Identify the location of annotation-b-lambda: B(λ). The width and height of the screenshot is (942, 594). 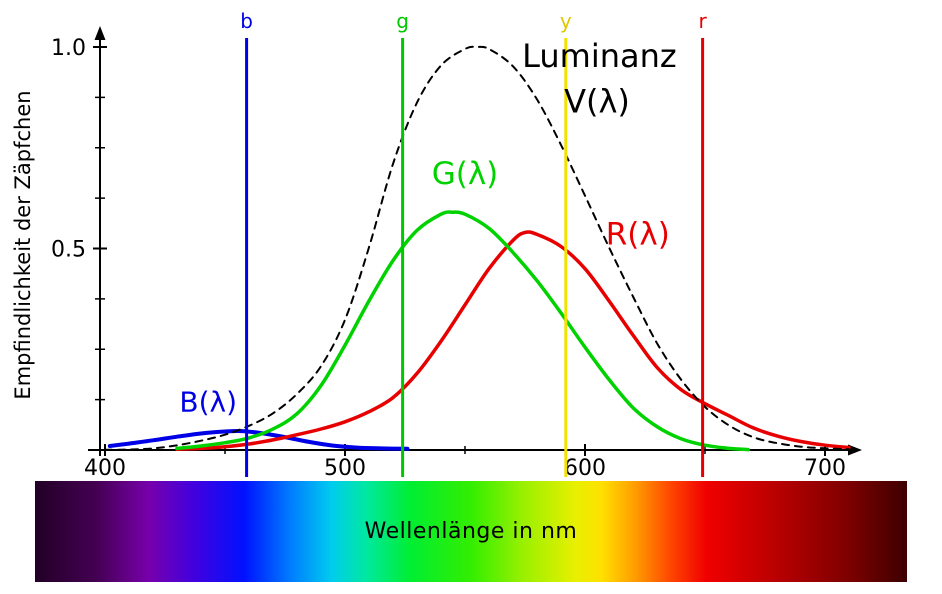
(208, 402).